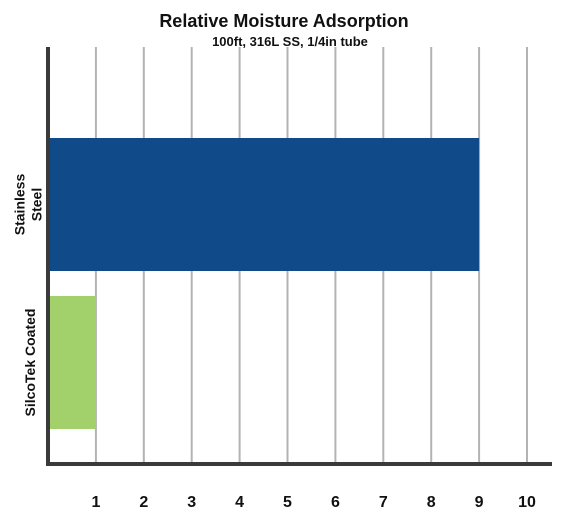  I want to click on category-label-line: Stainless, so click(20, 205).